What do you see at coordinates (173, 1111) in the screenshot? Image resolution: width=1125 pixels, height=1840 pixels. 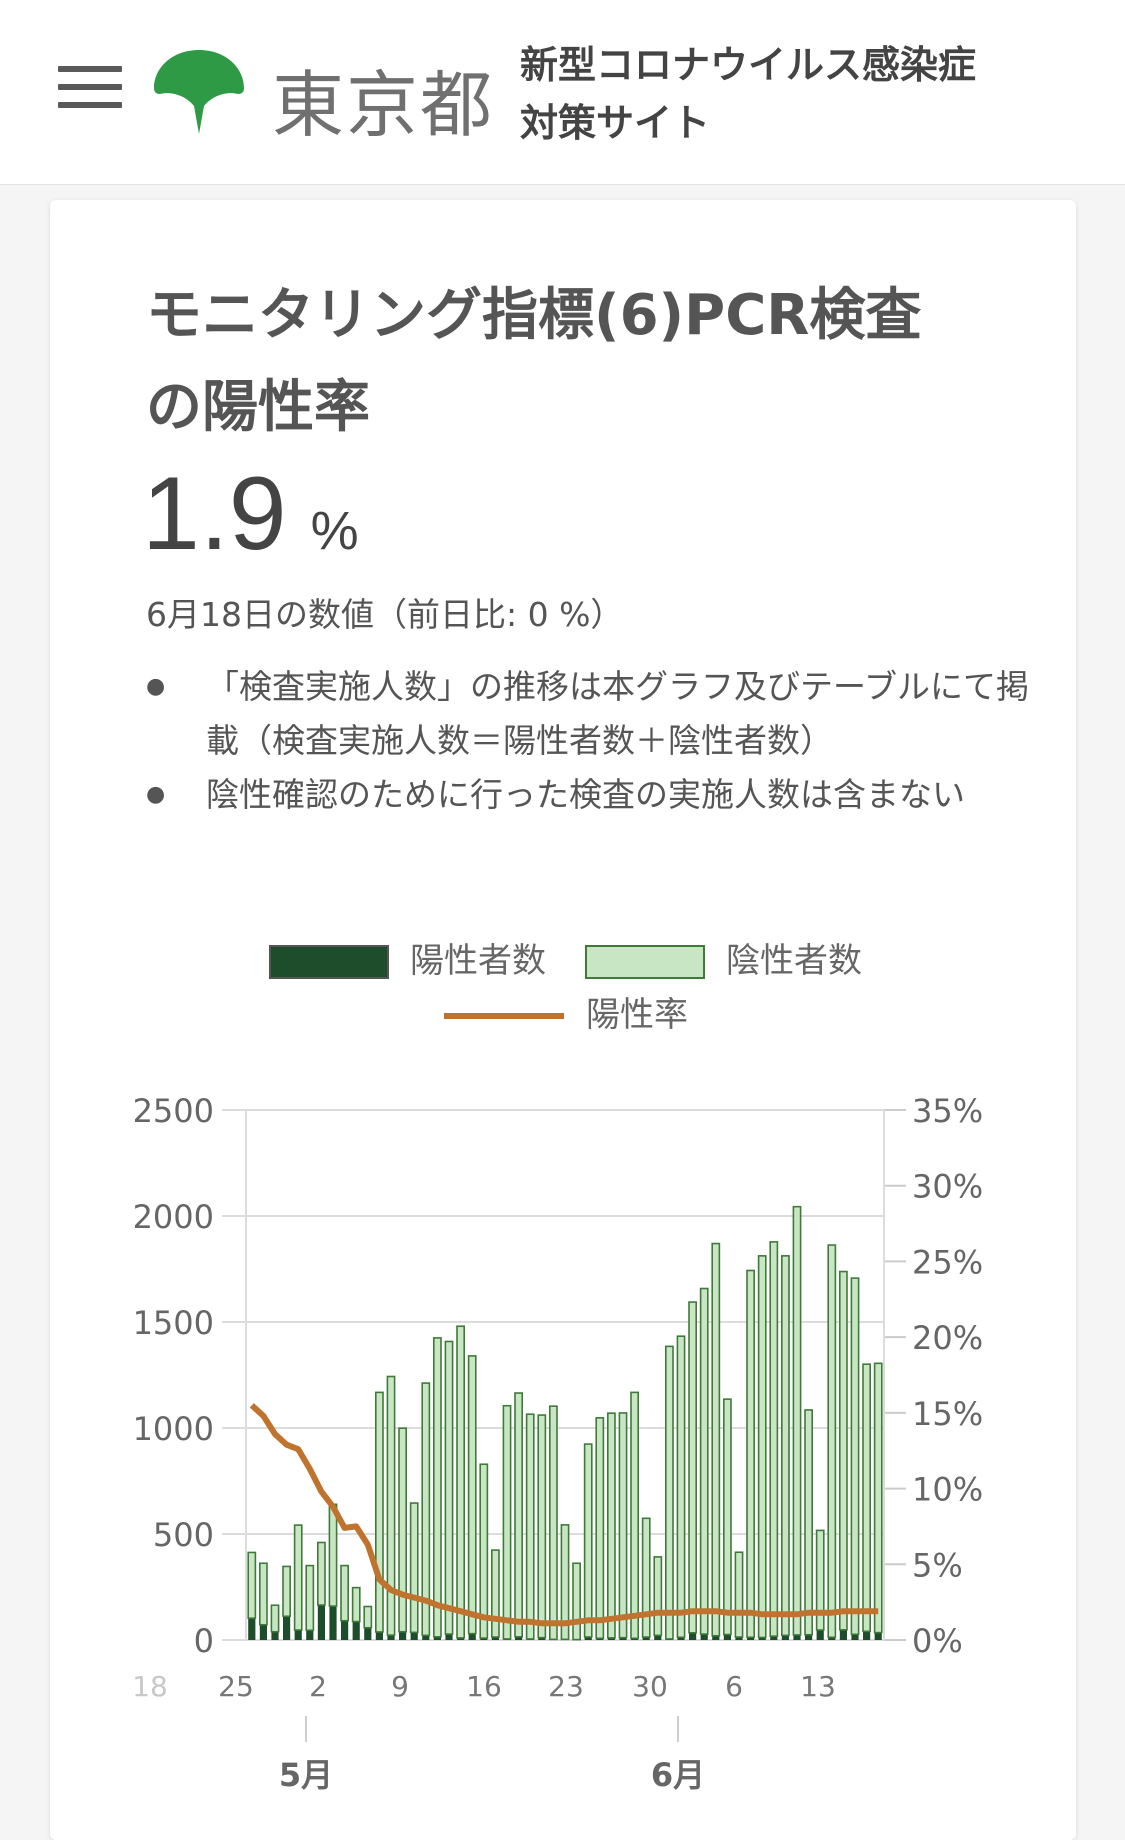 I see `y-left-tick-label: 2500` at bounding box center [173, 1111].